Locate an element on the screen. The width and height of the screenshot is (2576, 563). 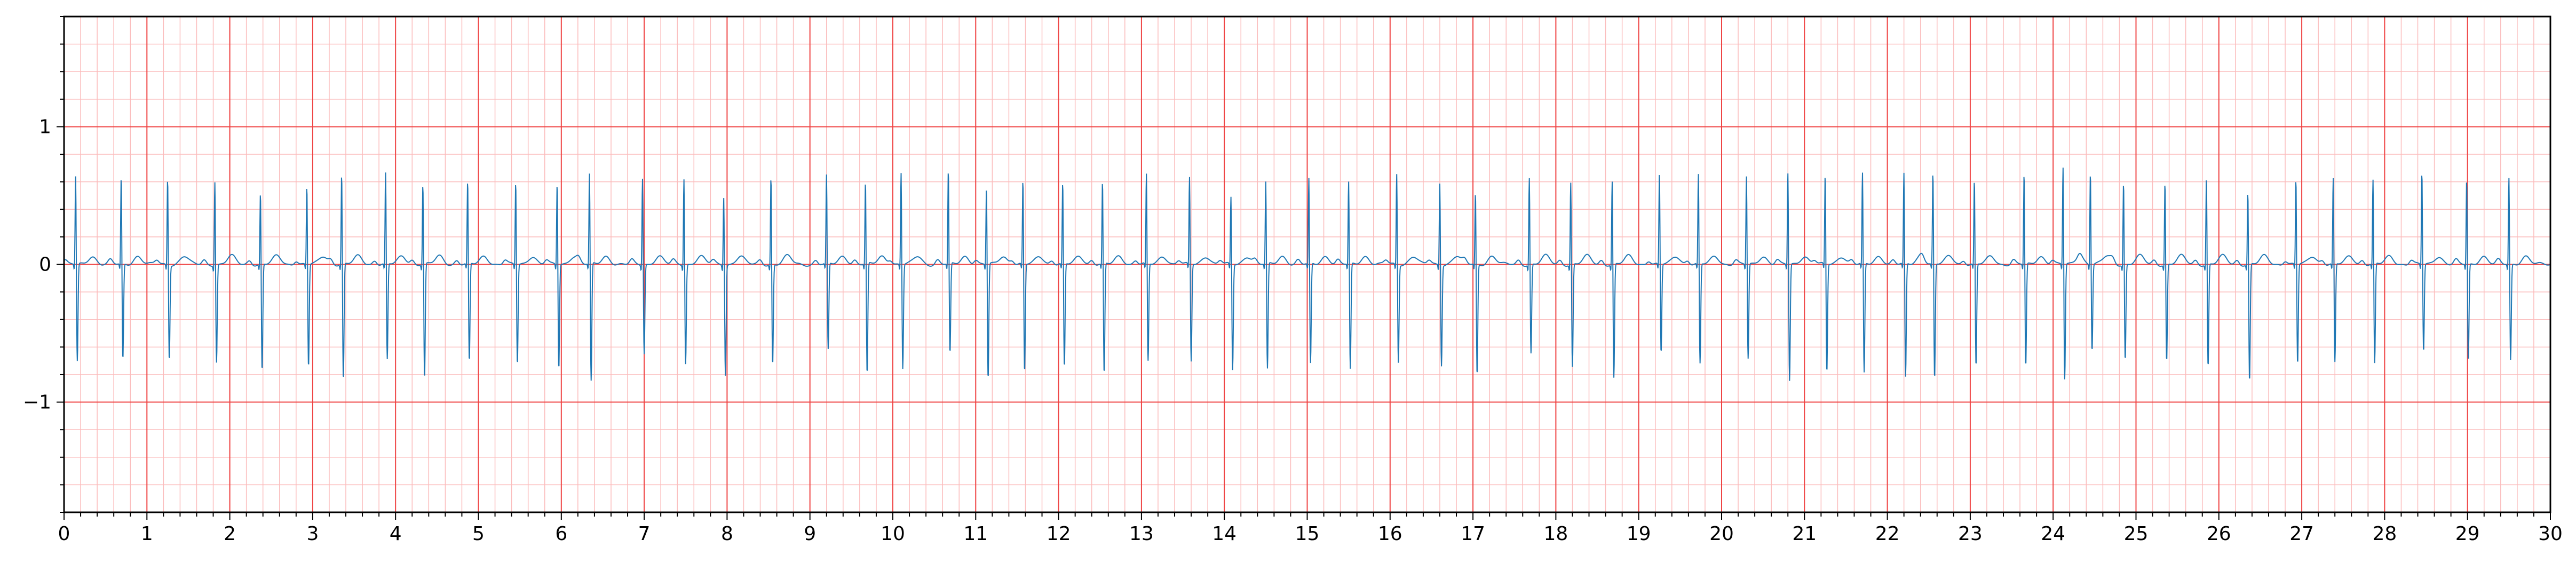
x-tick-label: 25 is located at coordinates (2136, 534).